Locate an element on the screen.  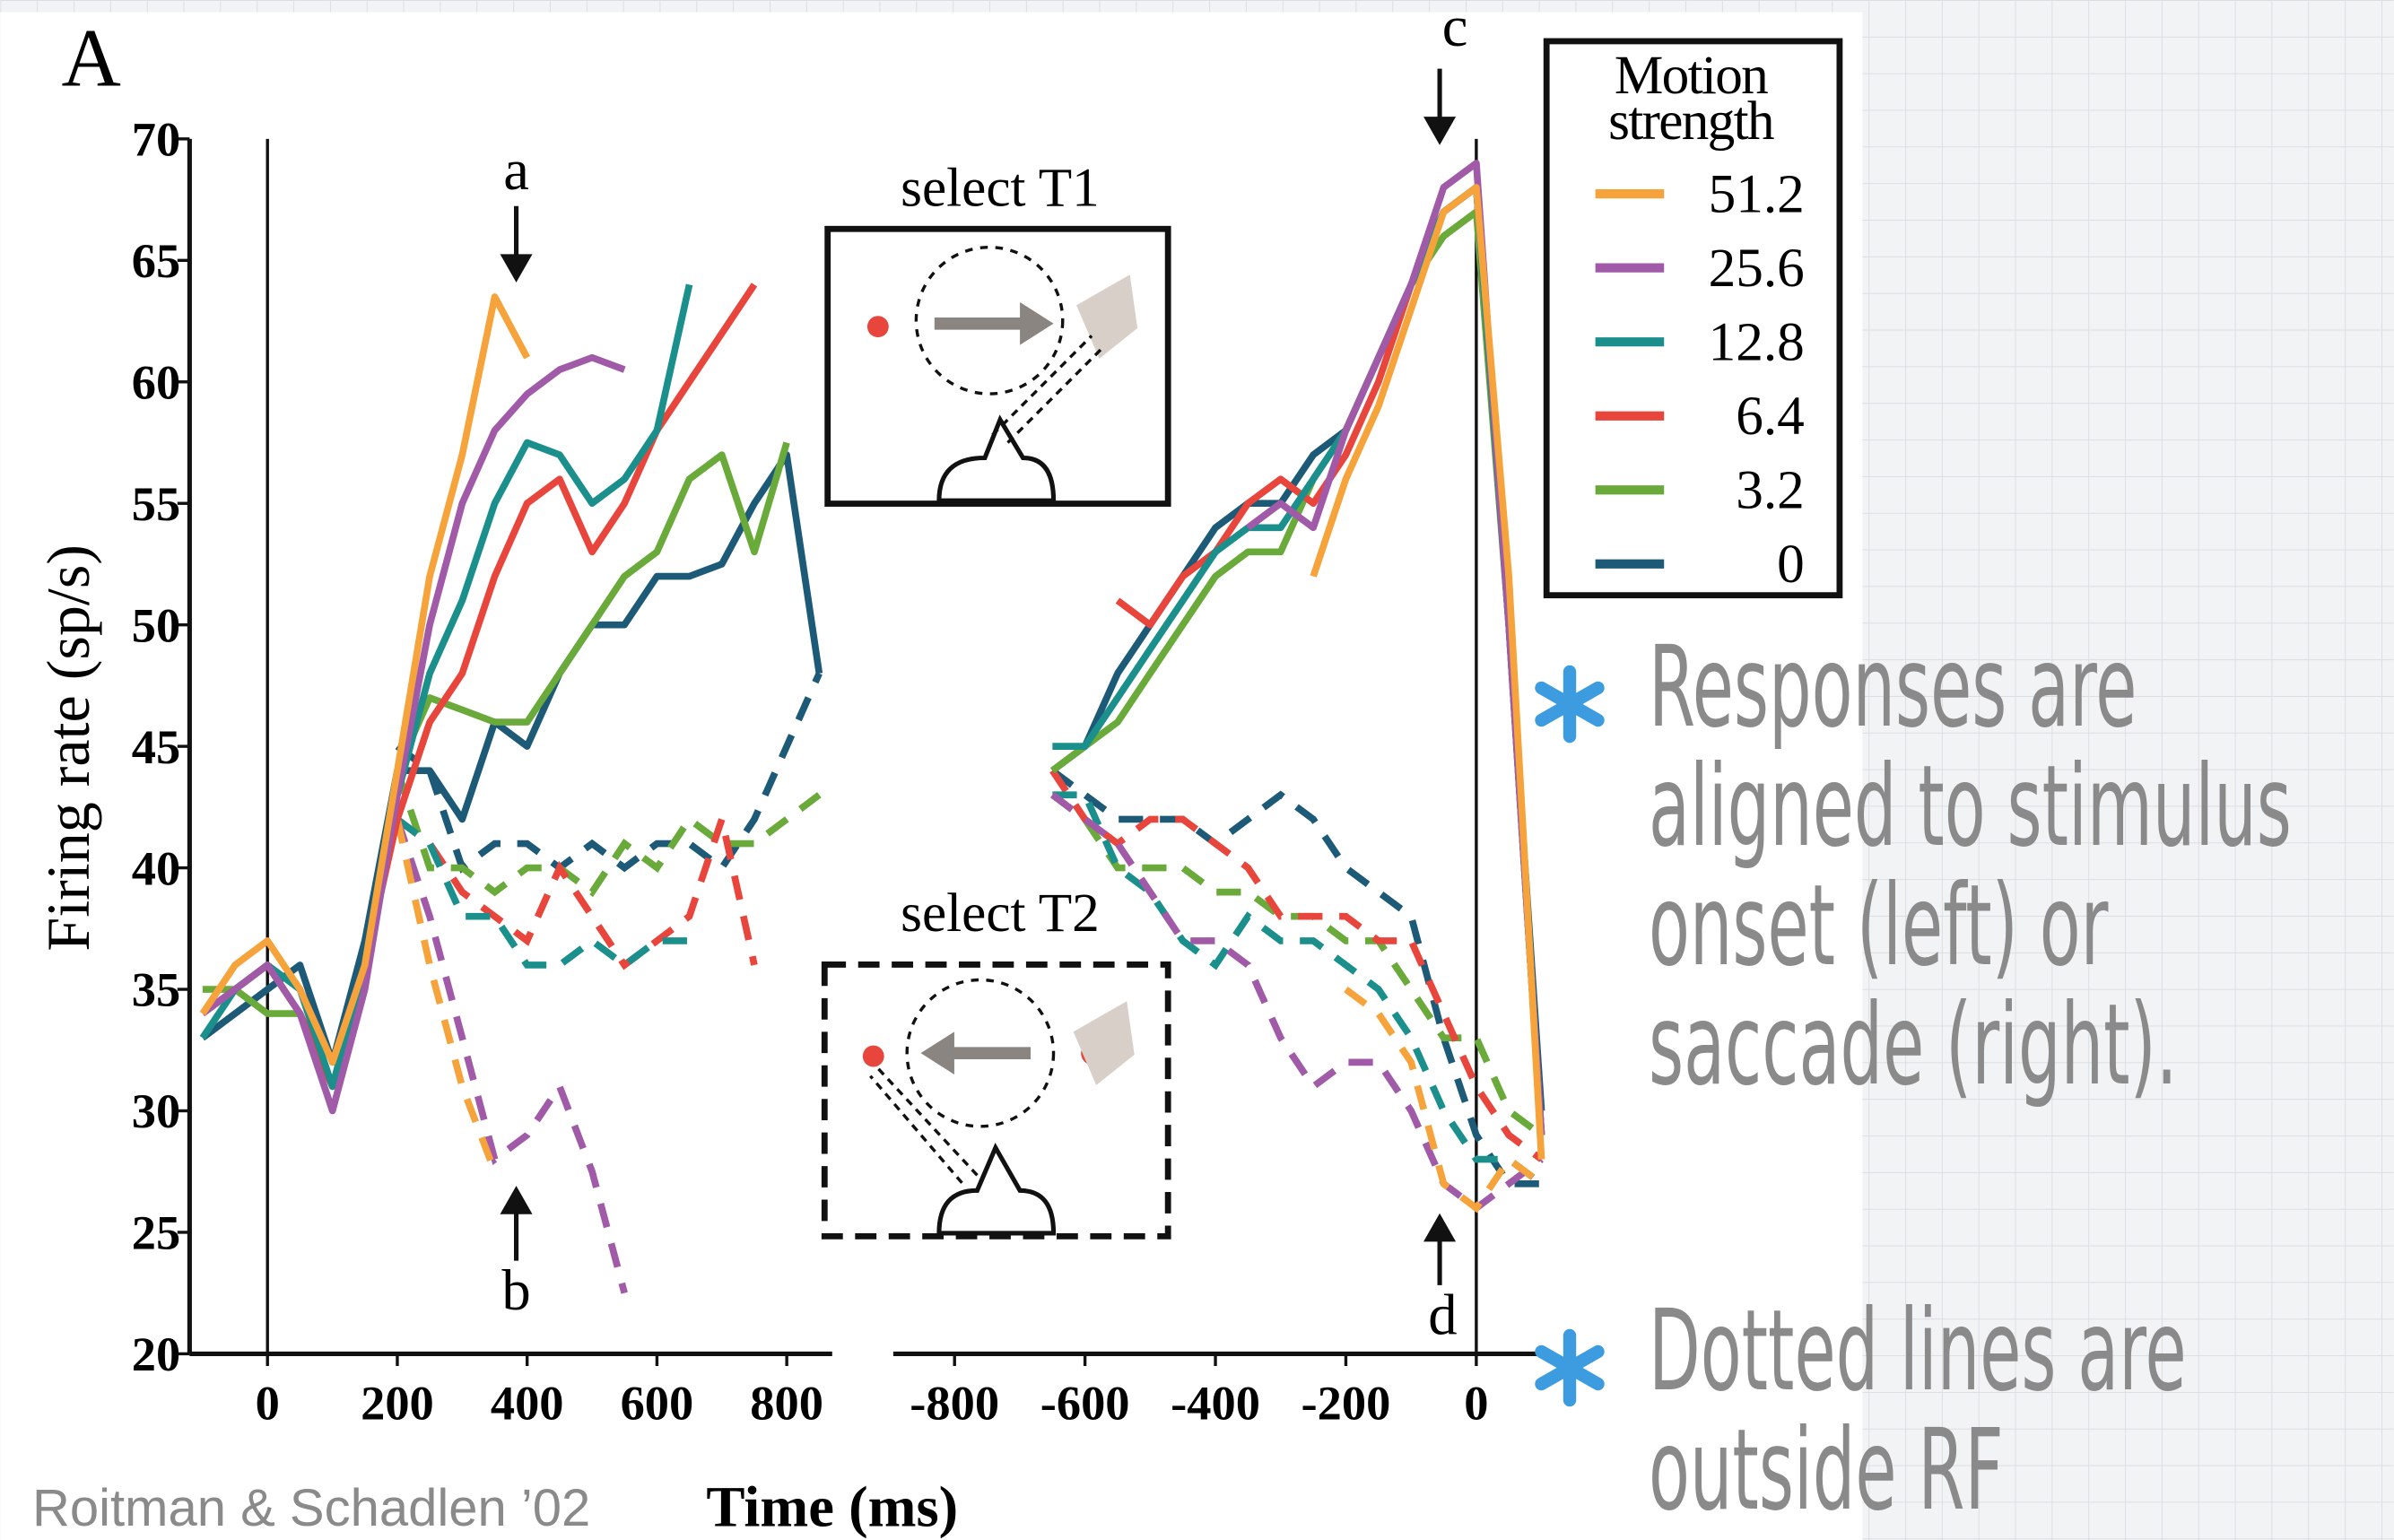
x-tick-label: -800 is located at coordinates (954, 1403).